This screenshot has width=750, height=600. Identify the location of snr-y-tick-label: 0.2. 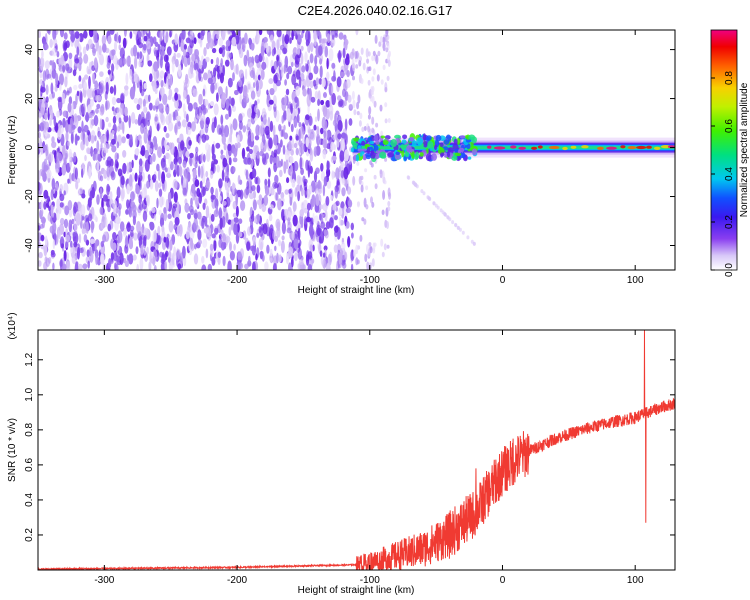
(29, 535).